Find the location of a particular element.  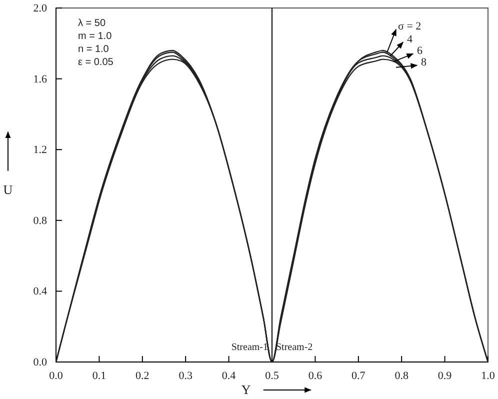

x-tick-label: 0.5 is located at coordinates (272, 376).